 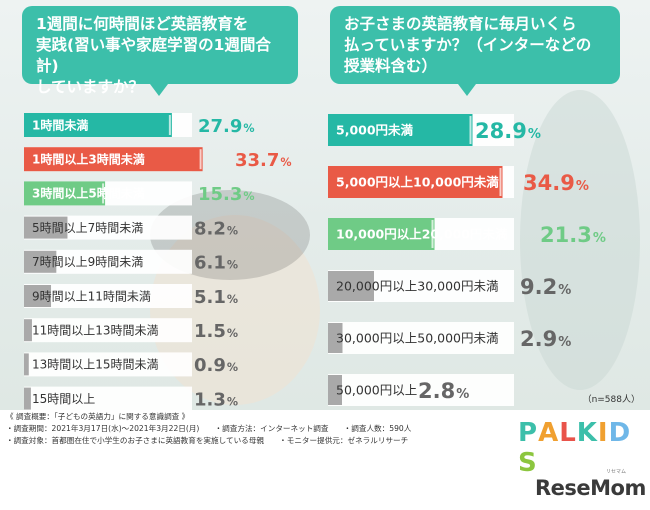 I want to click on category-label: 5,000円未満, so click(x=375, y=130).